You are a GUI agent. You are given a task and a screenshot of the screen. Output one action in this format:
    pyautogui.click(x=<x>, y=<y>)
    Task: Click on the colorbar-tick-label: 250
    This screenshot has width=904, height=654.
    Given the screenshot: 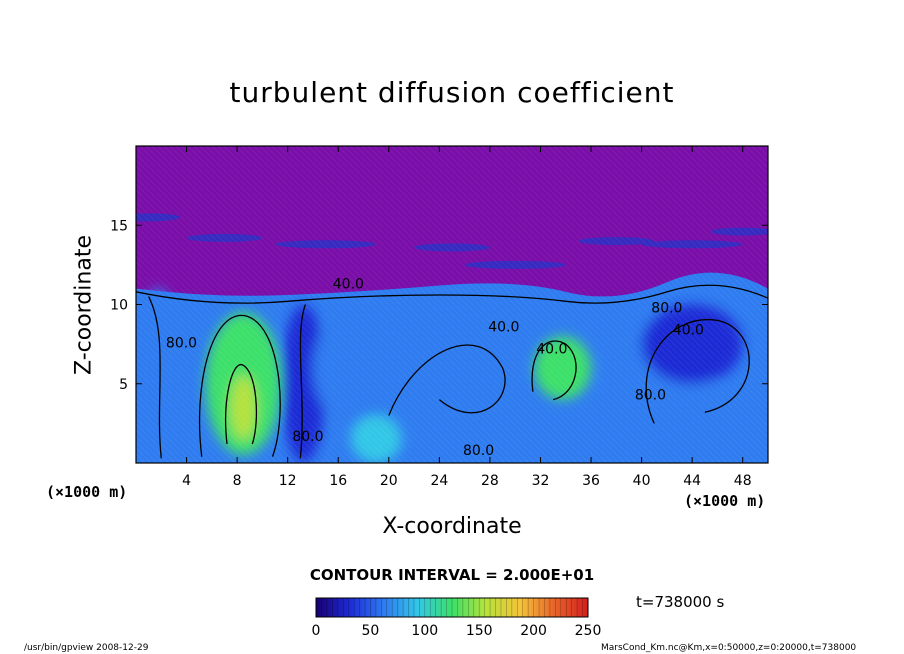 What is the action you would take?
    pyautogui.click(x=588, y=631)
    